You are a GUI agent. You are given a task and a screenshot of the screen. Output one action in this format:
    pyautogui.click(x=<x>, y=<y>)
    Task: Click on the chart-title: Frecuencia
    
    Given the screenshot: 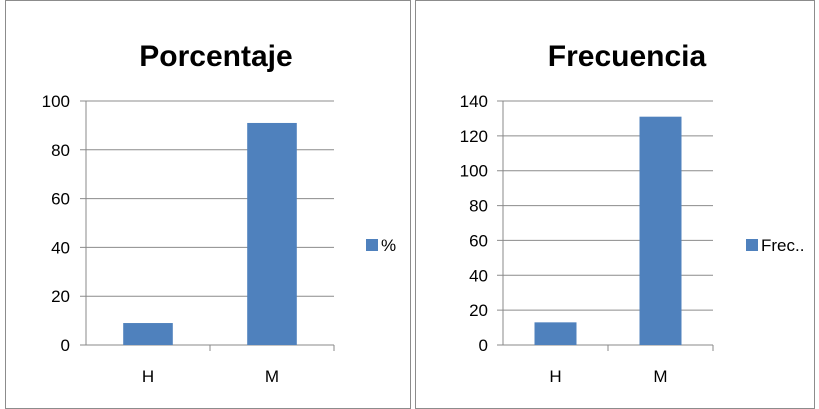 What is the action you would take?
    pyautogui.click(x=627, y=56)
    